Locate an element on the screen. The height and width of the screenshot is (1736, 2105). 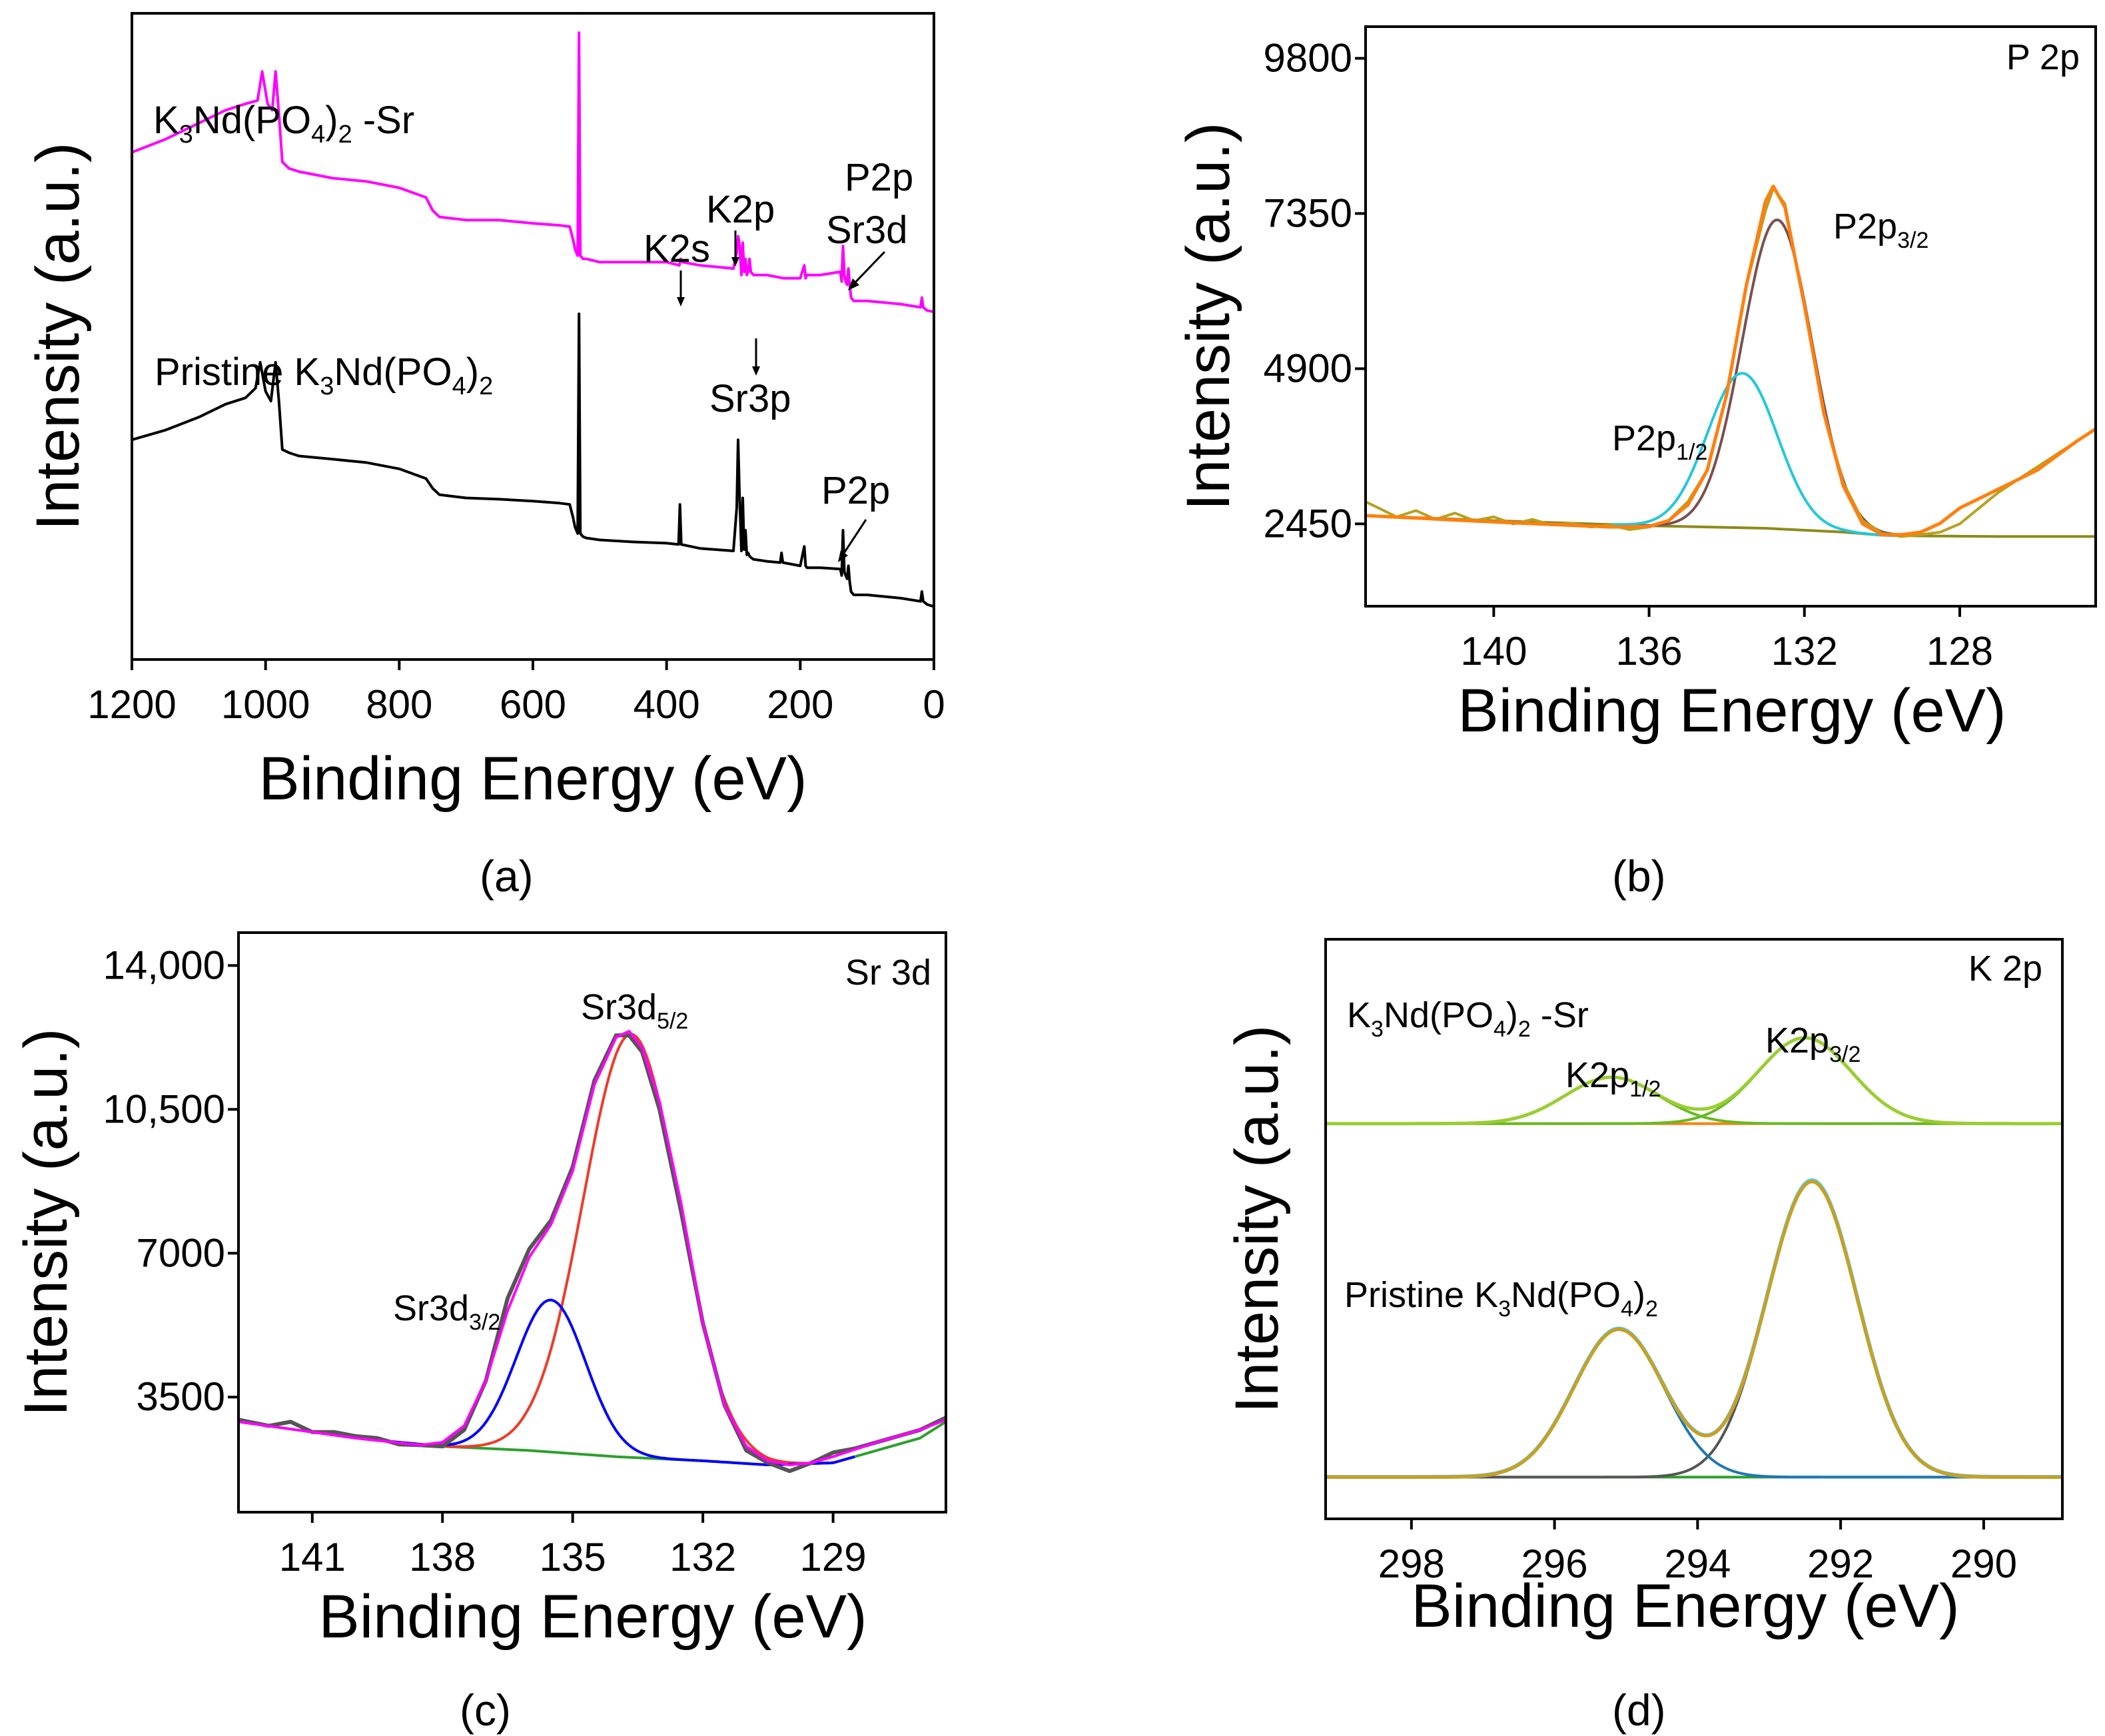
panel-b-frame is located at coordinates (1730, 316).